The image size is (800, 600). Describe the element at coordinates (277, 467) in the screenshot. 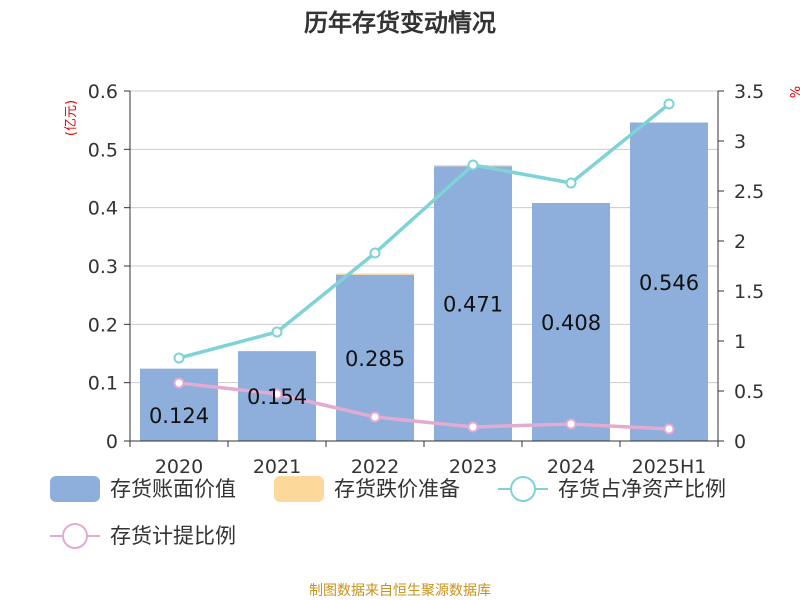

I see `x-axis-tick-label: 2021` at that location.